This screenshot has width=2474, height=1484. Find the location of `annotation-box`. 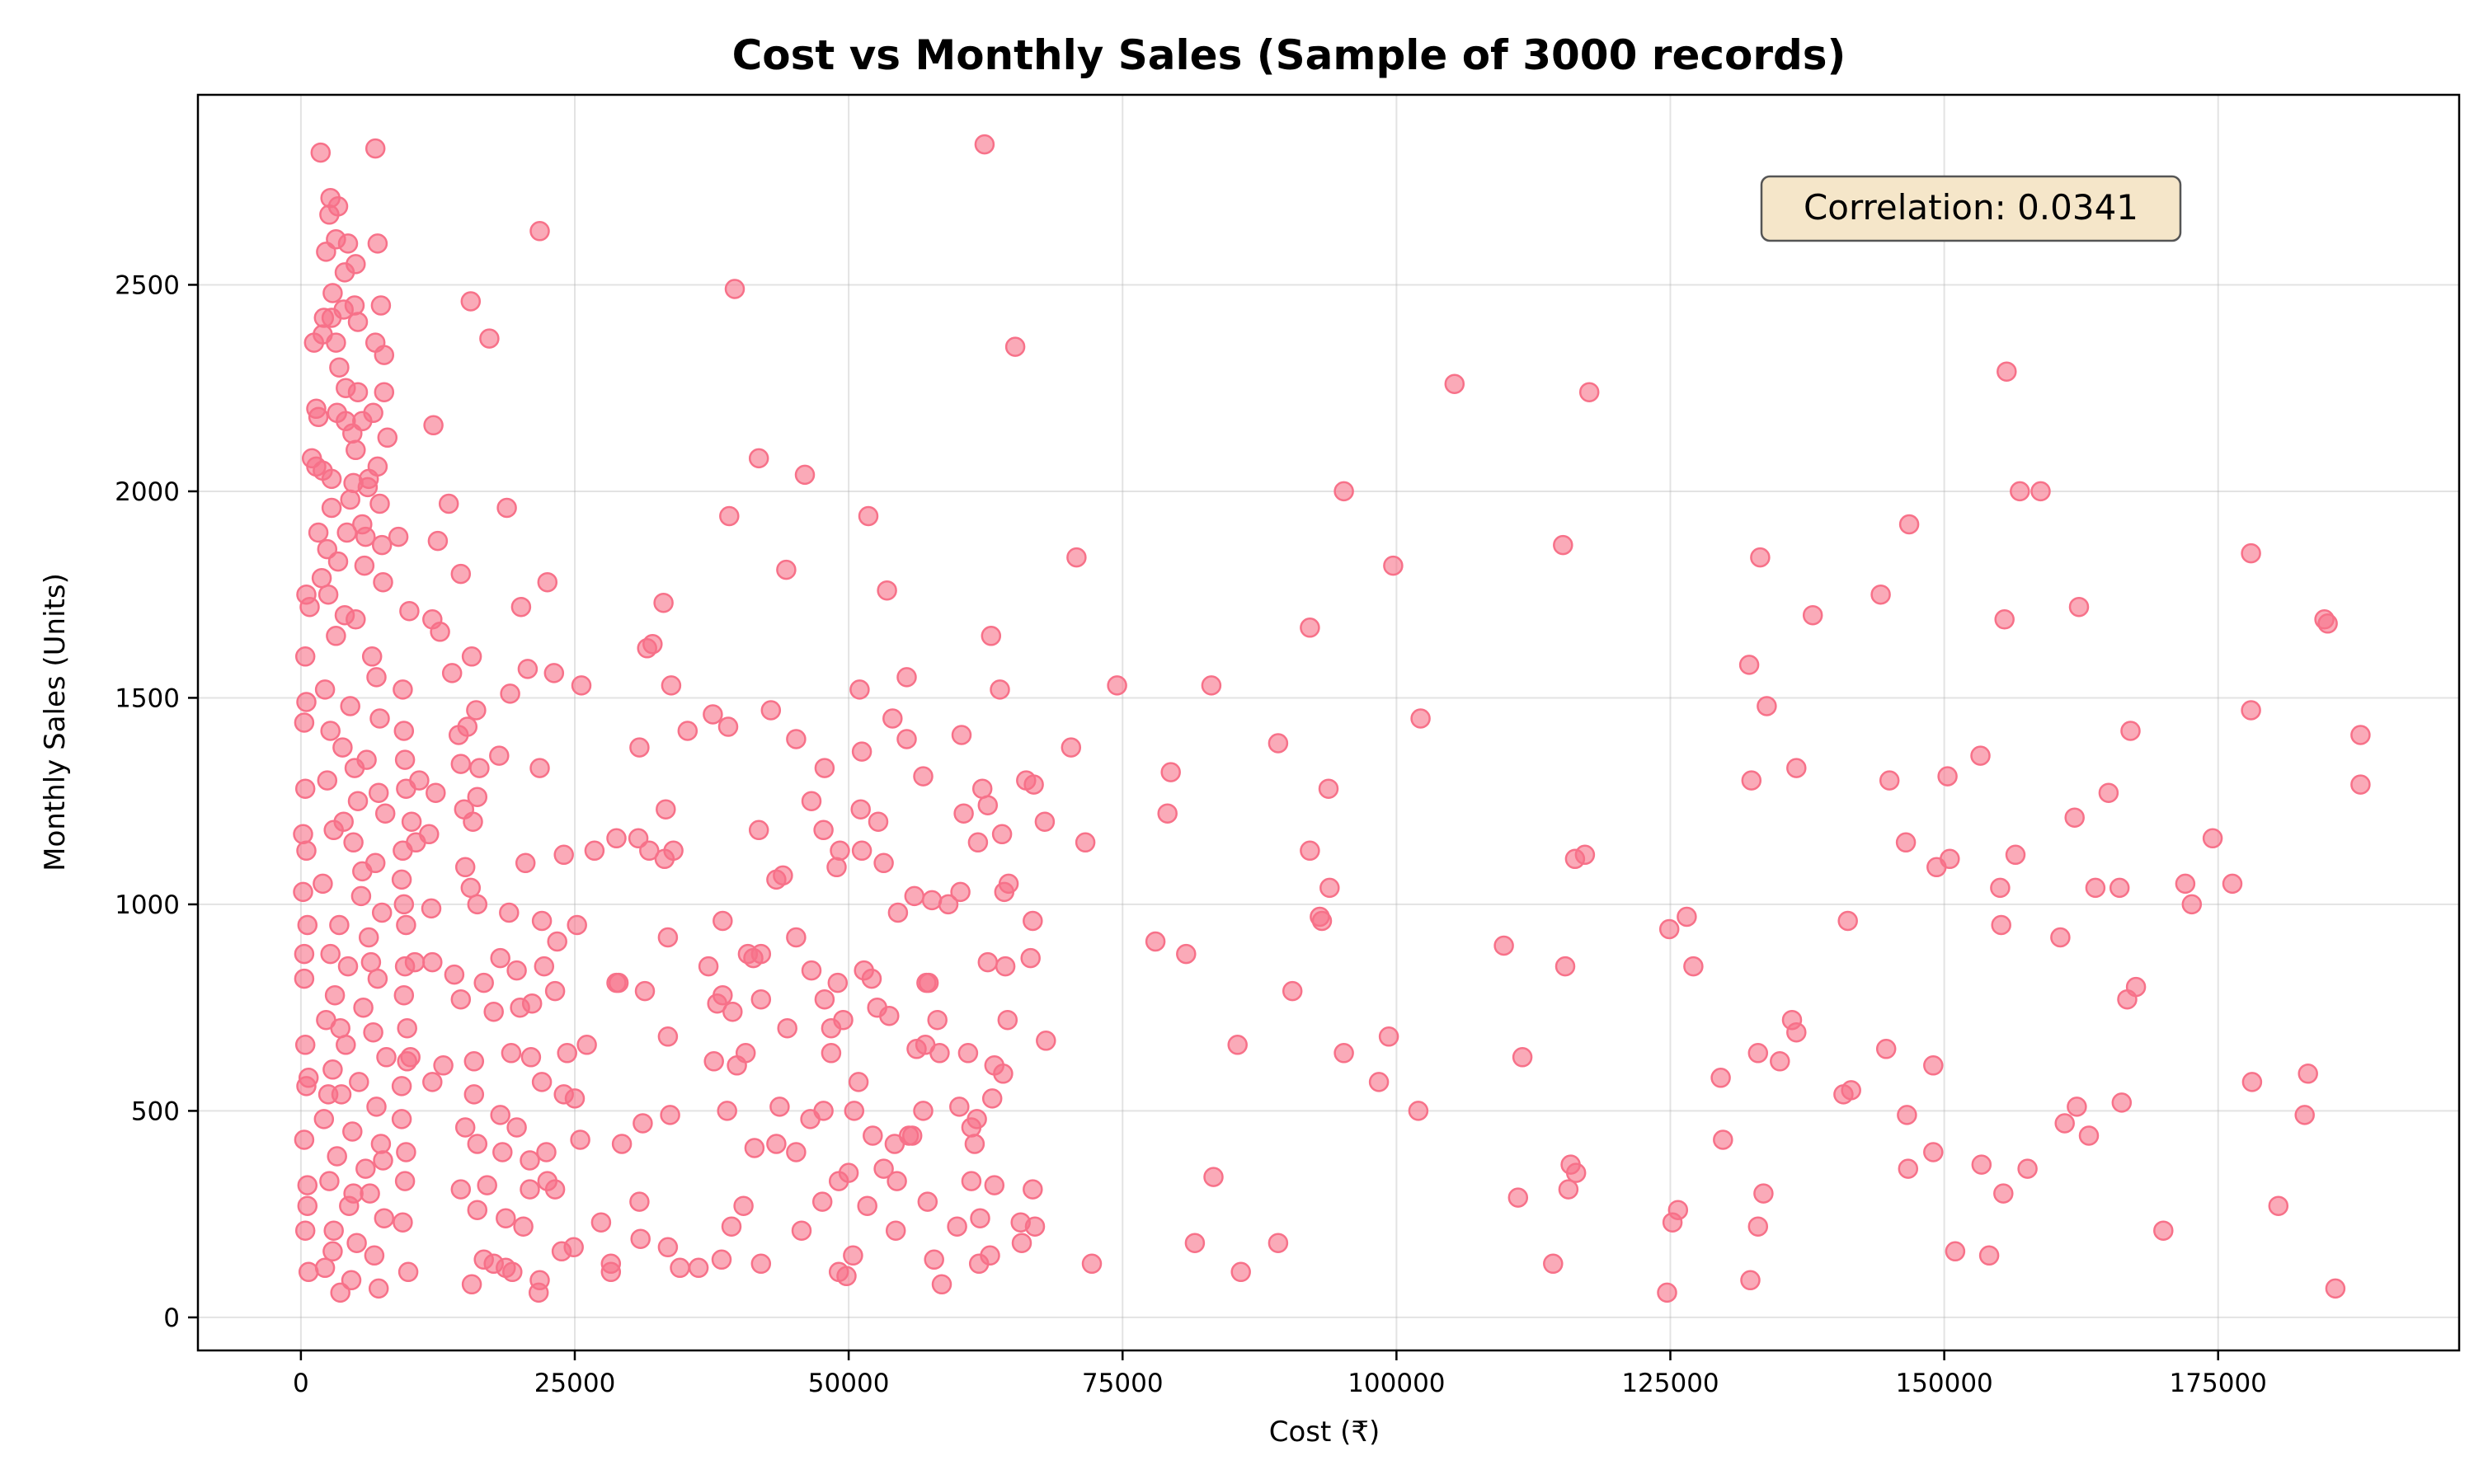

annotation-box is located at coordinates (1971, 208).